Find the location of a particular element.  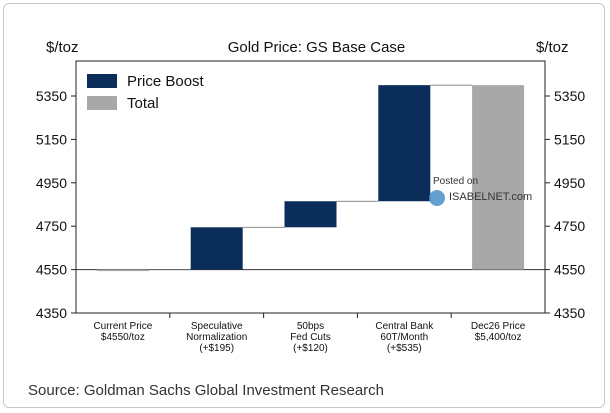

category-label: 60T/Month is located at coordinates (404, 337).